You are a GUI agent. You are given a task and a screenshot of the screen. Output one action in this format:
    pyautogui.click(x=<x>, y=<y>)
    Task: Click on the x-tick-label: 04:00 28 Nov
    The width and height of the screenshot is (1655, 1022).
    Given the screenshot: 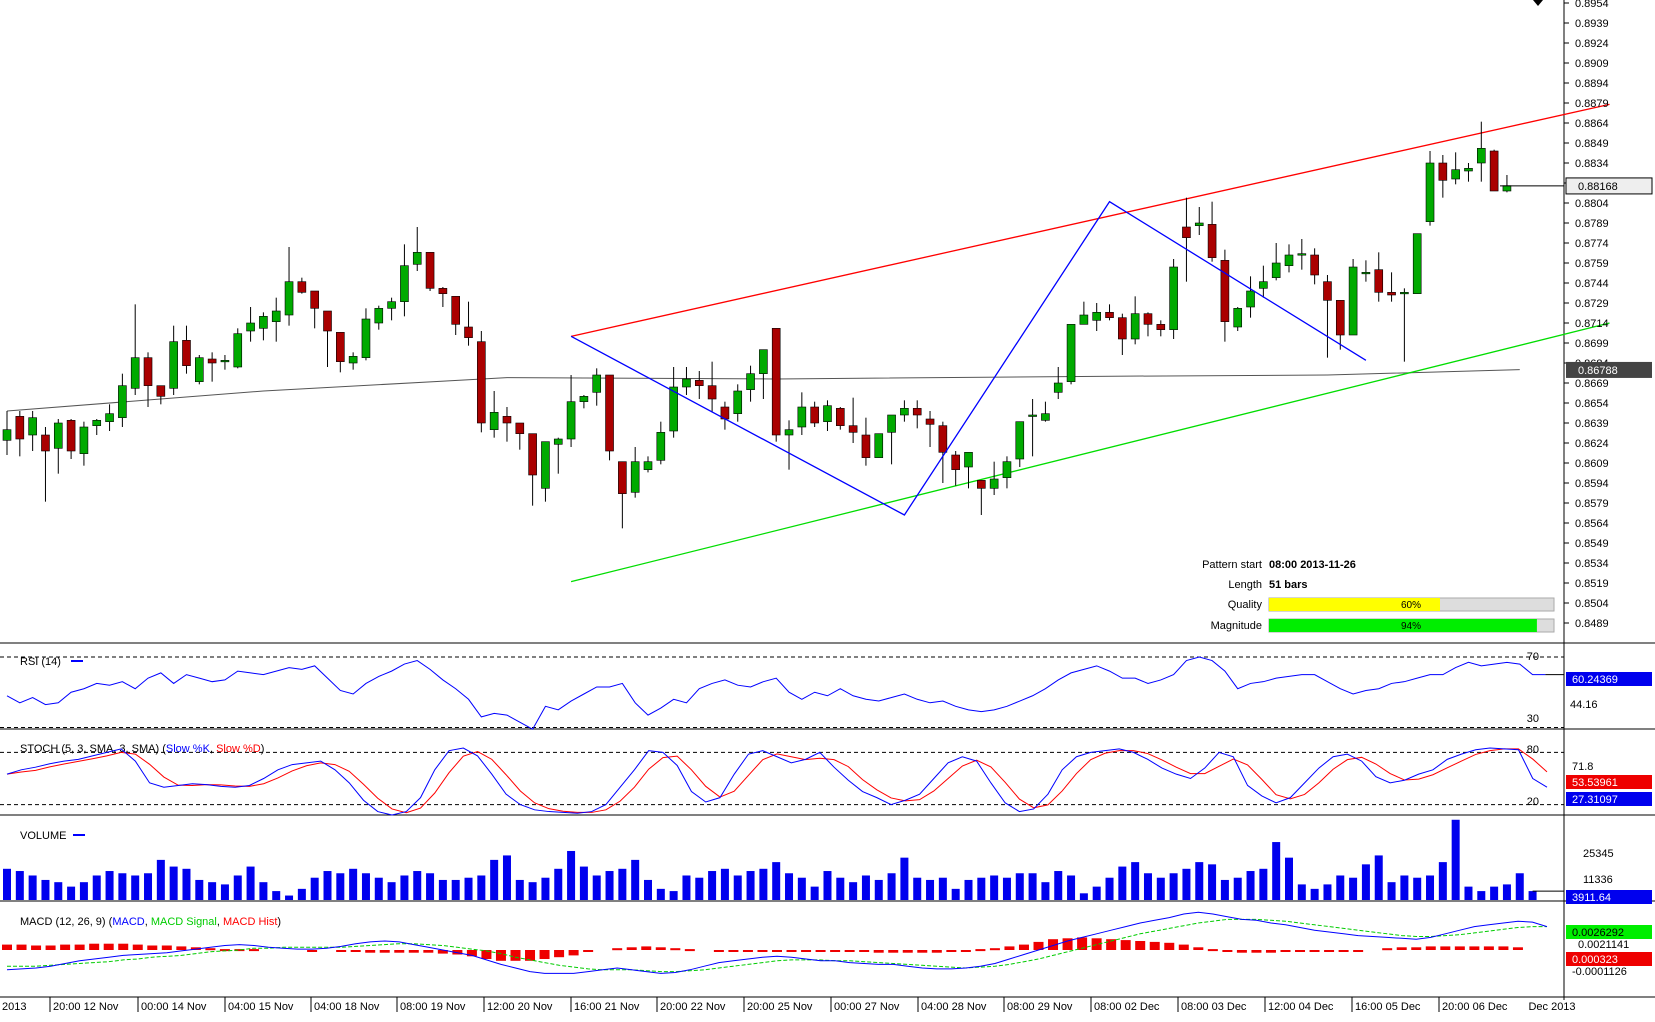 What is the action you would take?
    pyautogui.click(x=954, y=1007)
    